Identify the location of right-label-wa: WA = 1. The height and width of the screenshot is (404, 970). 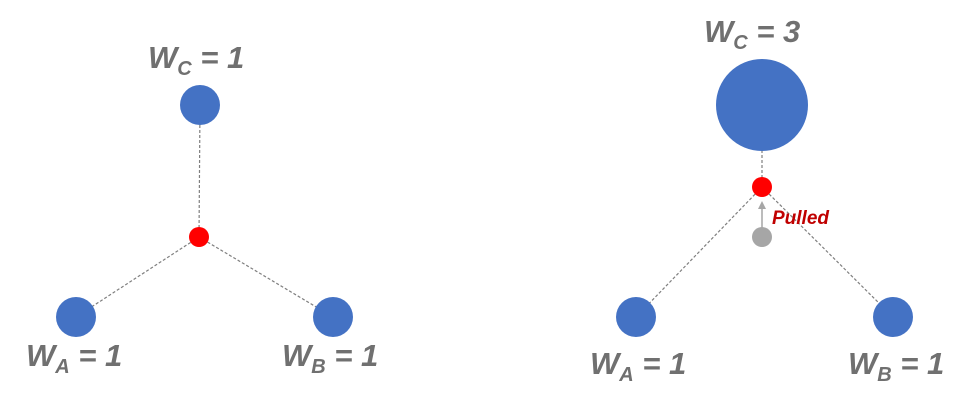
(638, 366).